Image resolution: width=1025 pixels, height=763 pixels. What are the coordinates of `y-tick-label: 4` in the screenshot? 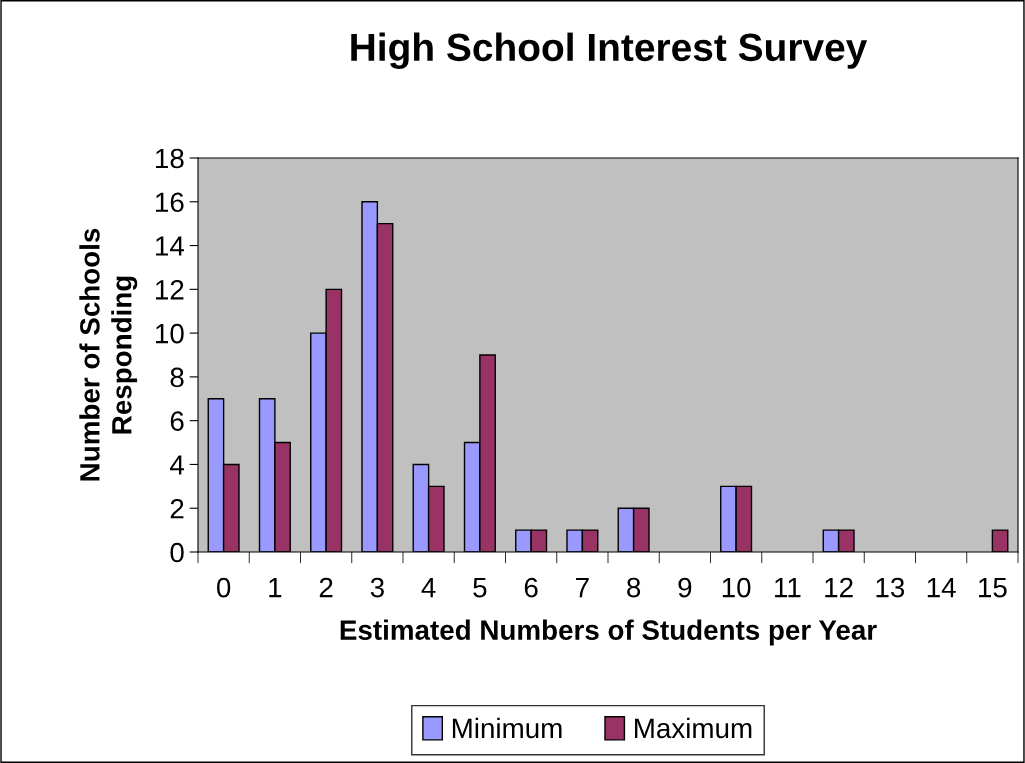 It's located at (177, 465).